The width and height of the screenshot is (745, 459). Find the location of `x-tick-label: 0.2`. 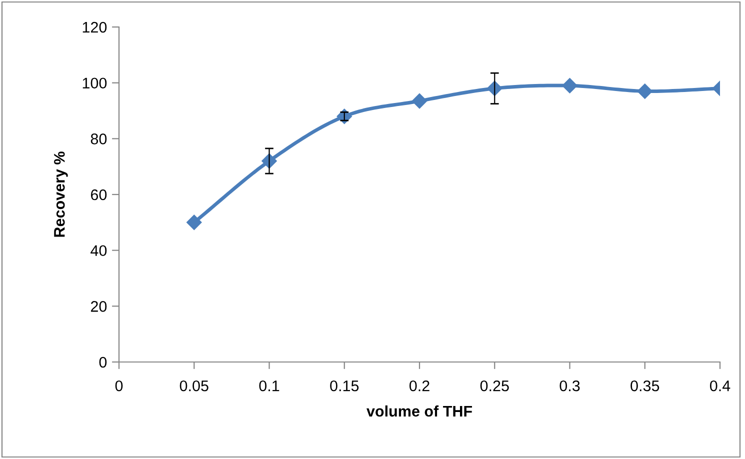

x-tick-label: 0.2 is located at coordinates (419, 386).